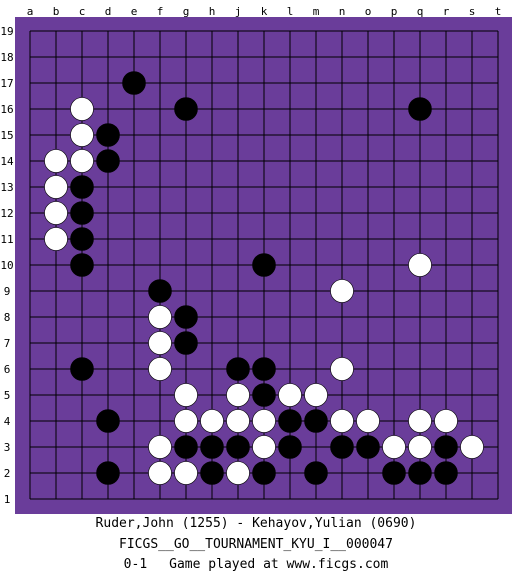 This screenshot has width=525, height=575. What do you see at coordinates (6, 239) in the screenshot?
I see `row-label: 11` at bounding box center [6, 239].